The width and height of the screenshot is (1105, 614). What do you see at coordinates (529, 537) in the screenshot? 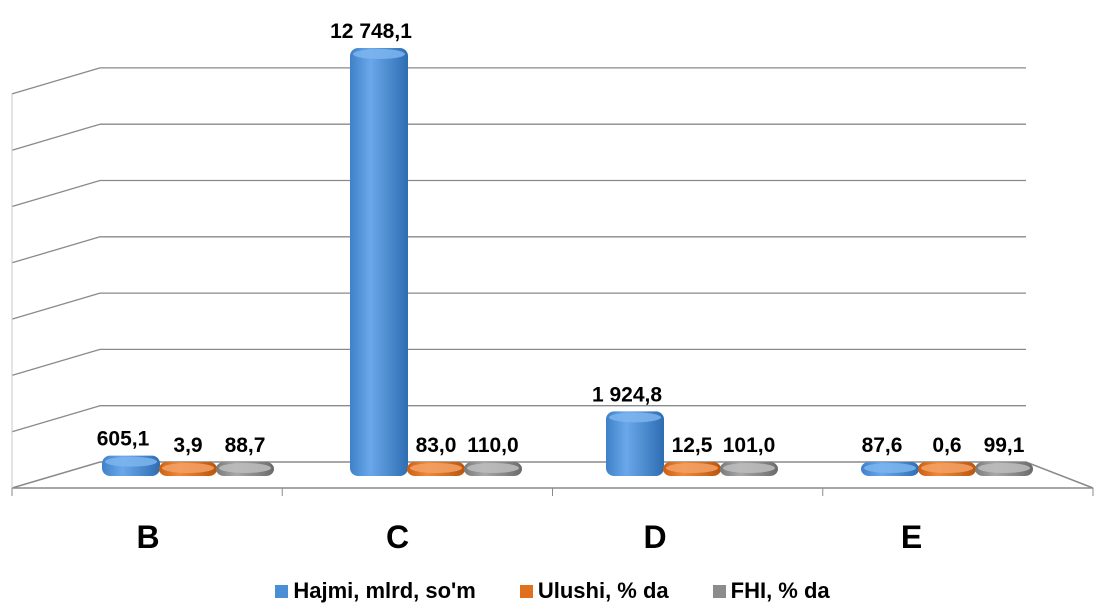
I see `category-labels: B C D E` at bounding box center [529, 537].